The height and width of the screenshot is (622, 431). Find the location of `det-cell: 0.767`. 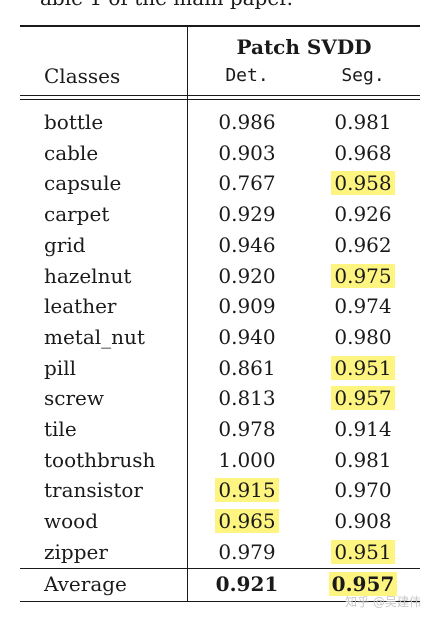

det-cell: 0.767 is located at coordinates (247, 183).